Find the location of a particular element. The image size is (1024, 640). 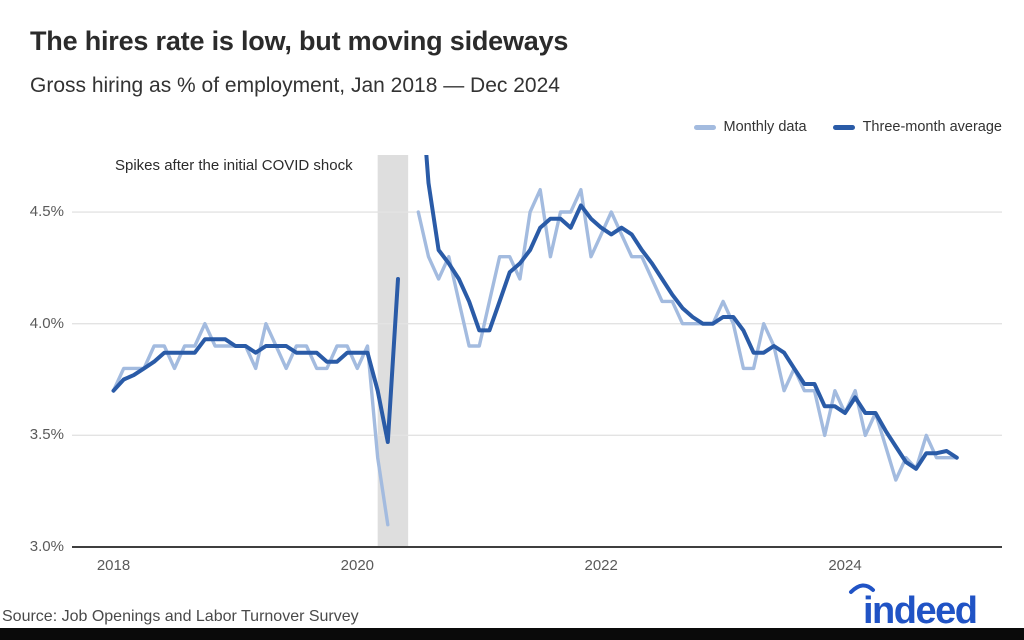

x-tick-label: 2022 is located at coordinates (601, 565).